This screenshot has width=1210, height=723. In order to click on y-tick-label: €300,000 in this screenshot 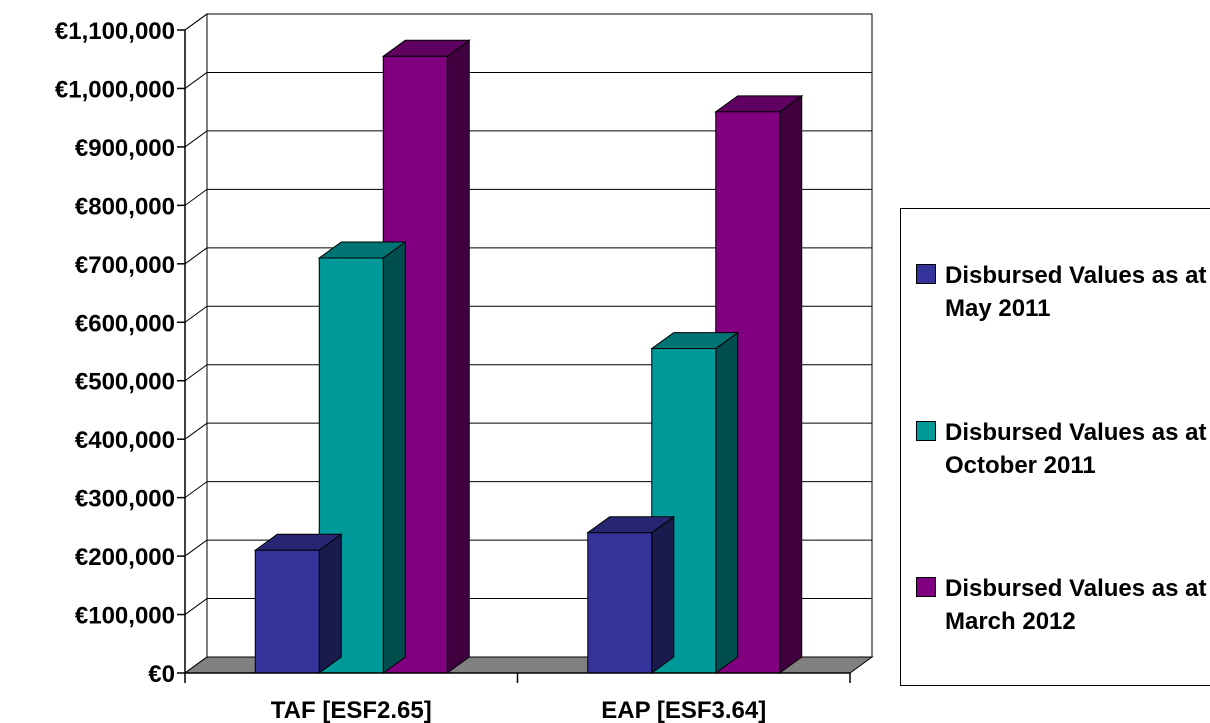, I will do `click(125, 499)`.